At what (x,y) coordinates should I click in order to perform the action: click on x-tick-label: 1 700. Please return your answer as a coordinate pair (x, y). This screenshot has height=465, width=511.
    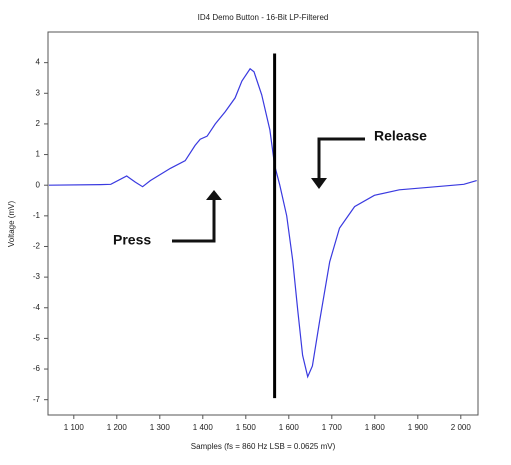
    Looking at the image, I should click on (332, 427).